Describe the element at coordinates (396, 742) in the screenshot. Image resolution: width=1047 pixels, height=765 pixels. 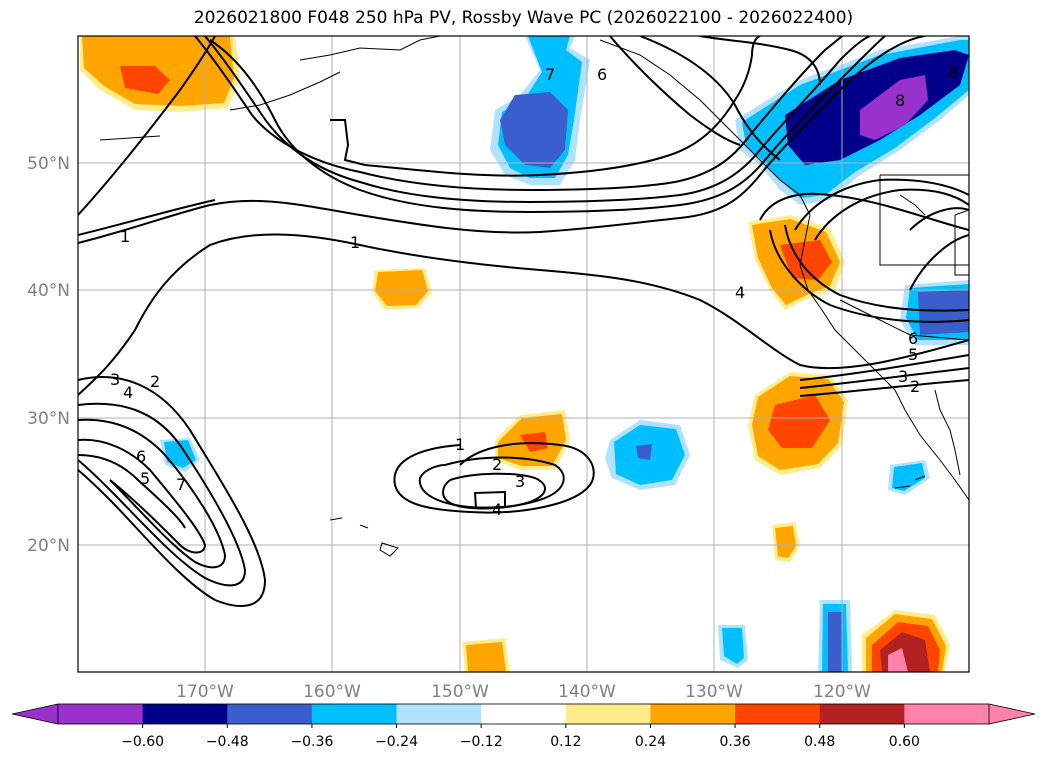
I see `colorbar-tick-label: −0.24` at that location.